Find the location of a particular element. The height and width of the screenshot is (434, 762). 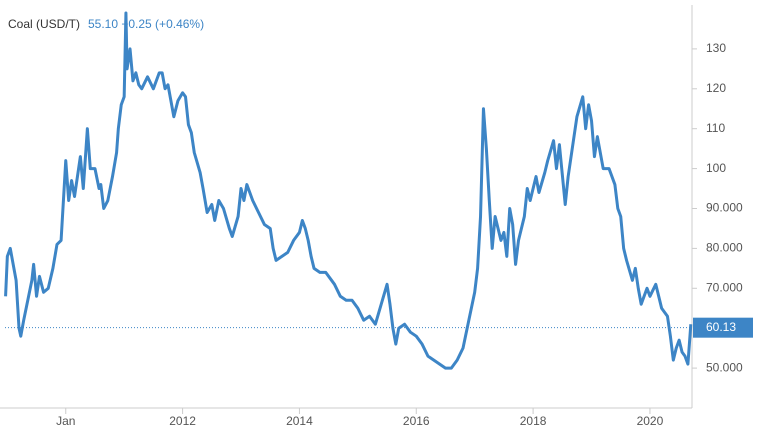

y-tick-label: 50.000 is located at coordinates (724, 367).